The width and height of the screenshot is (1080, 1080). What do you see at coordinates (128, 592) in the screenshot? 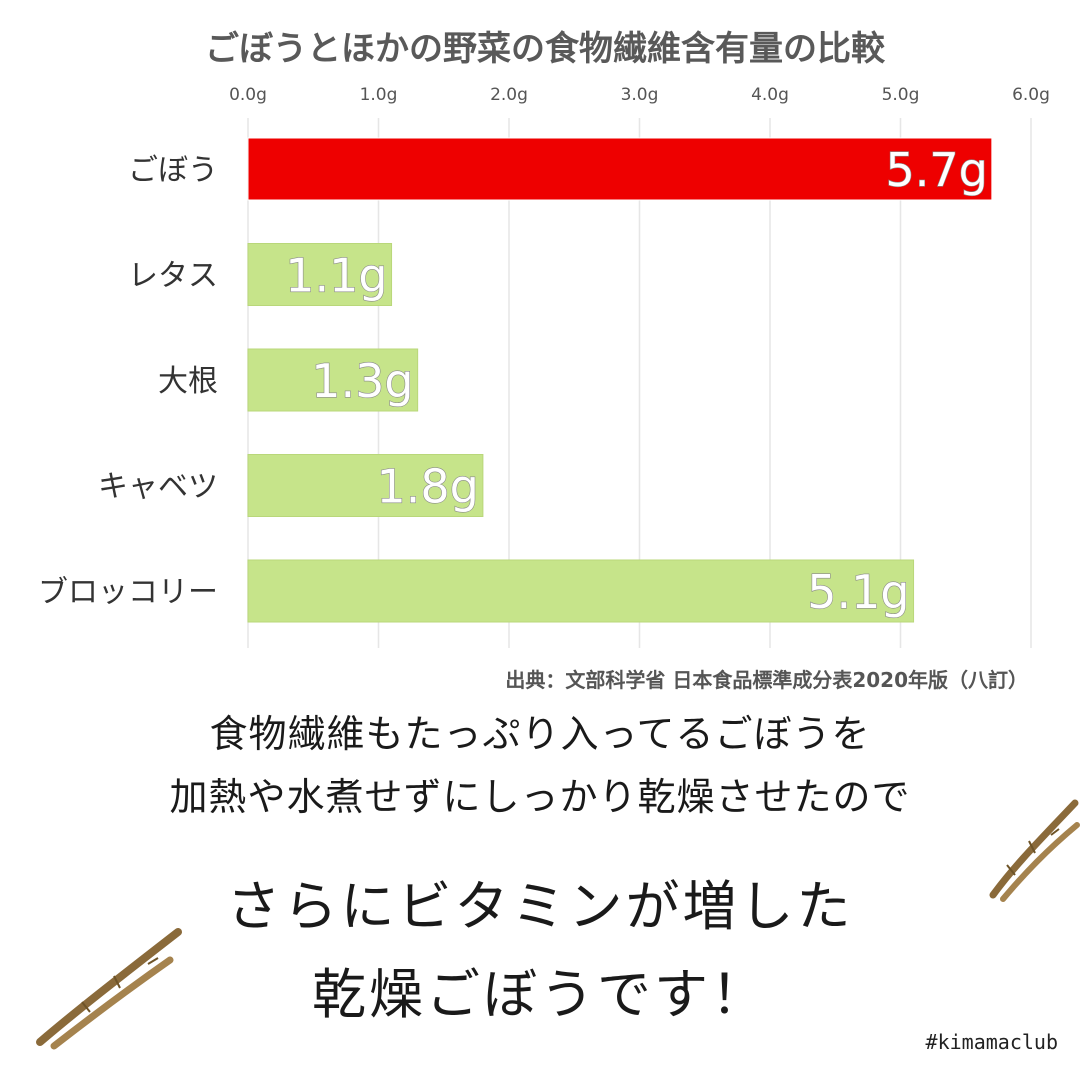
I see `category-label: ブロッコリー` at bounding box center [128, 592].